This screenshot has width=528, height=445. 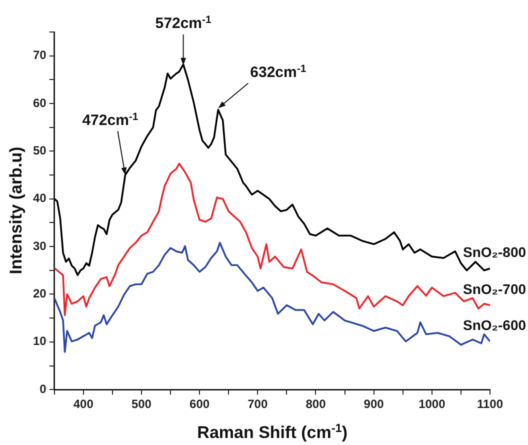 What do you see at coordinates (43, 389) in the screenshot?
I see `y-tick-label: 0` at bounding box center [43, 389].